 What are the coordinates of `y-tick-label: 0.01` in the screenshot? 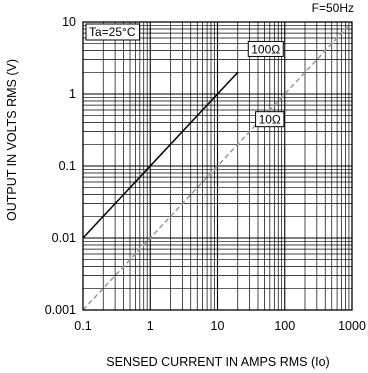 It's located at (64, 238).